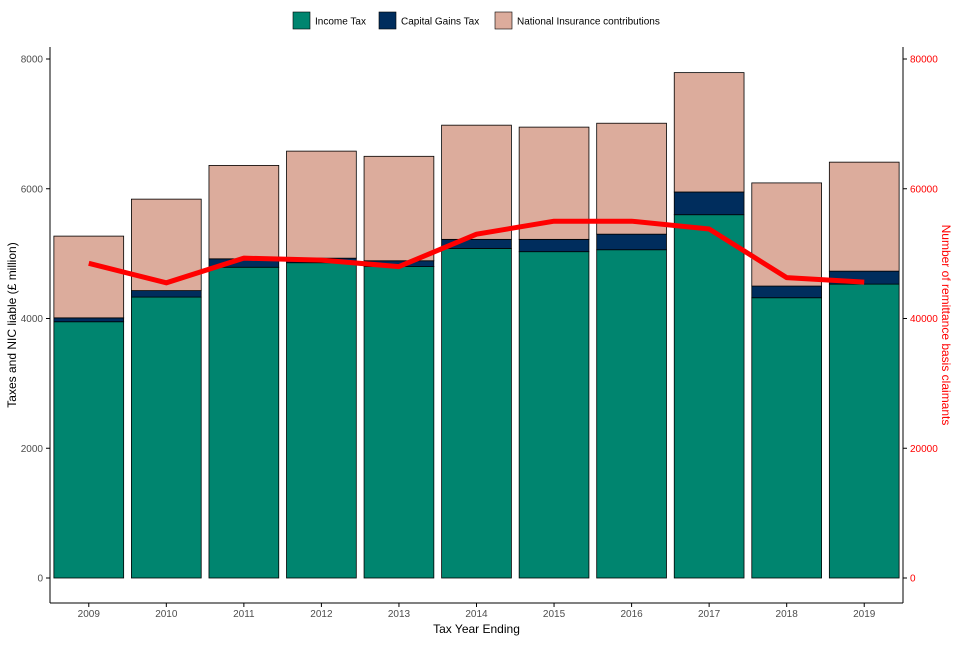 Image resolution: width=960 pixels, height=645 pixels. Describe the element at coordinates (709, 132) in the screenshot. I see `bar-national-insurance-contributions-2017` at that location.